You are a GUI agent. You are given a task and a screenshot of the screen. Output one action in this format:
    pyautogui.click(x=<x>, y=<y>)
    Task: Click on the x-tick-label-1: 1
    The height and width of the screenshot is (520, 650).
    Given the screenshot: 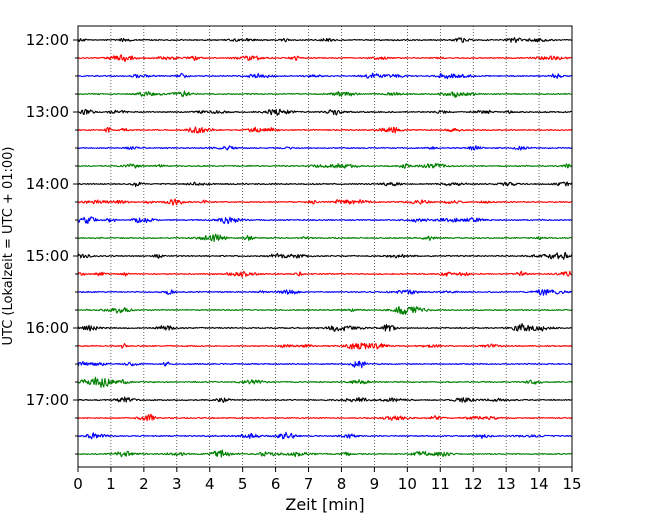 What is the action you would take?
    pyautogui.click(x=111, y=484)
    